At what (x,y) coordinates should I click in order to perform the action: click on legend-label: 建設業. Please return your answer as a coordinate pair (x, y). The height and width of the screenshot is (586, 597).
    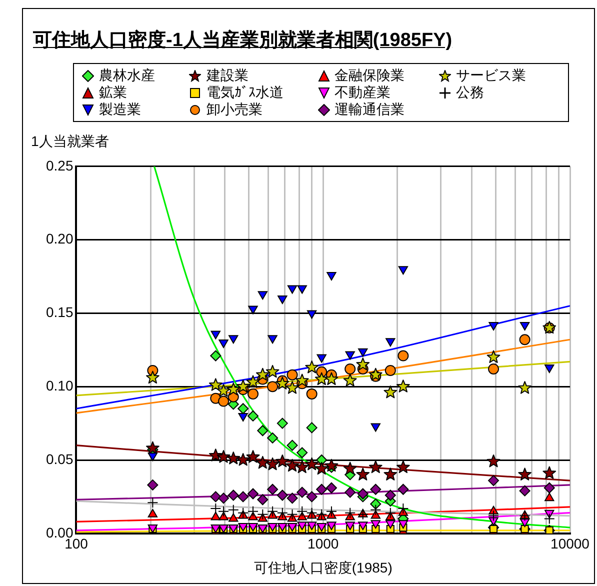
    Looking at the image, I should click on (227, 75).